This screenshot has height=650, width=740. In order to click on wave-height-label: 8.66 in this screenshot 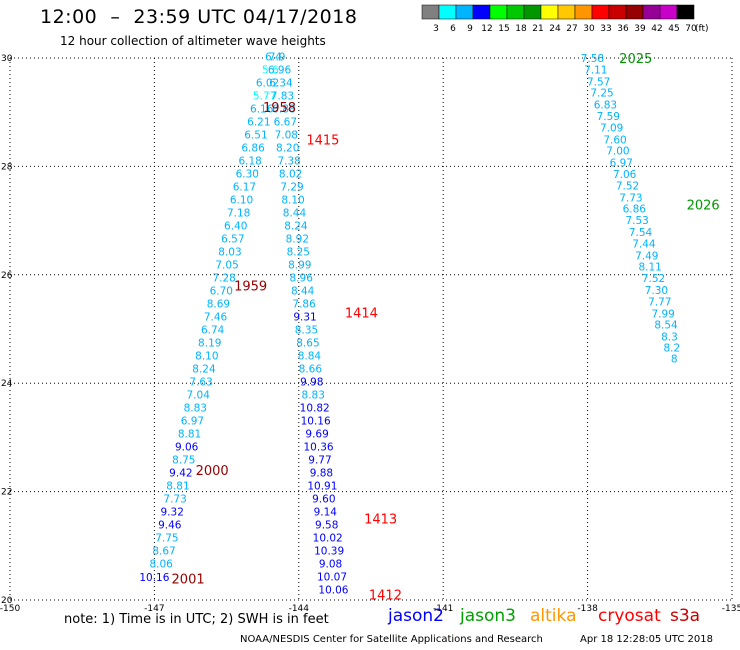, I will do `click(311, 370)`.